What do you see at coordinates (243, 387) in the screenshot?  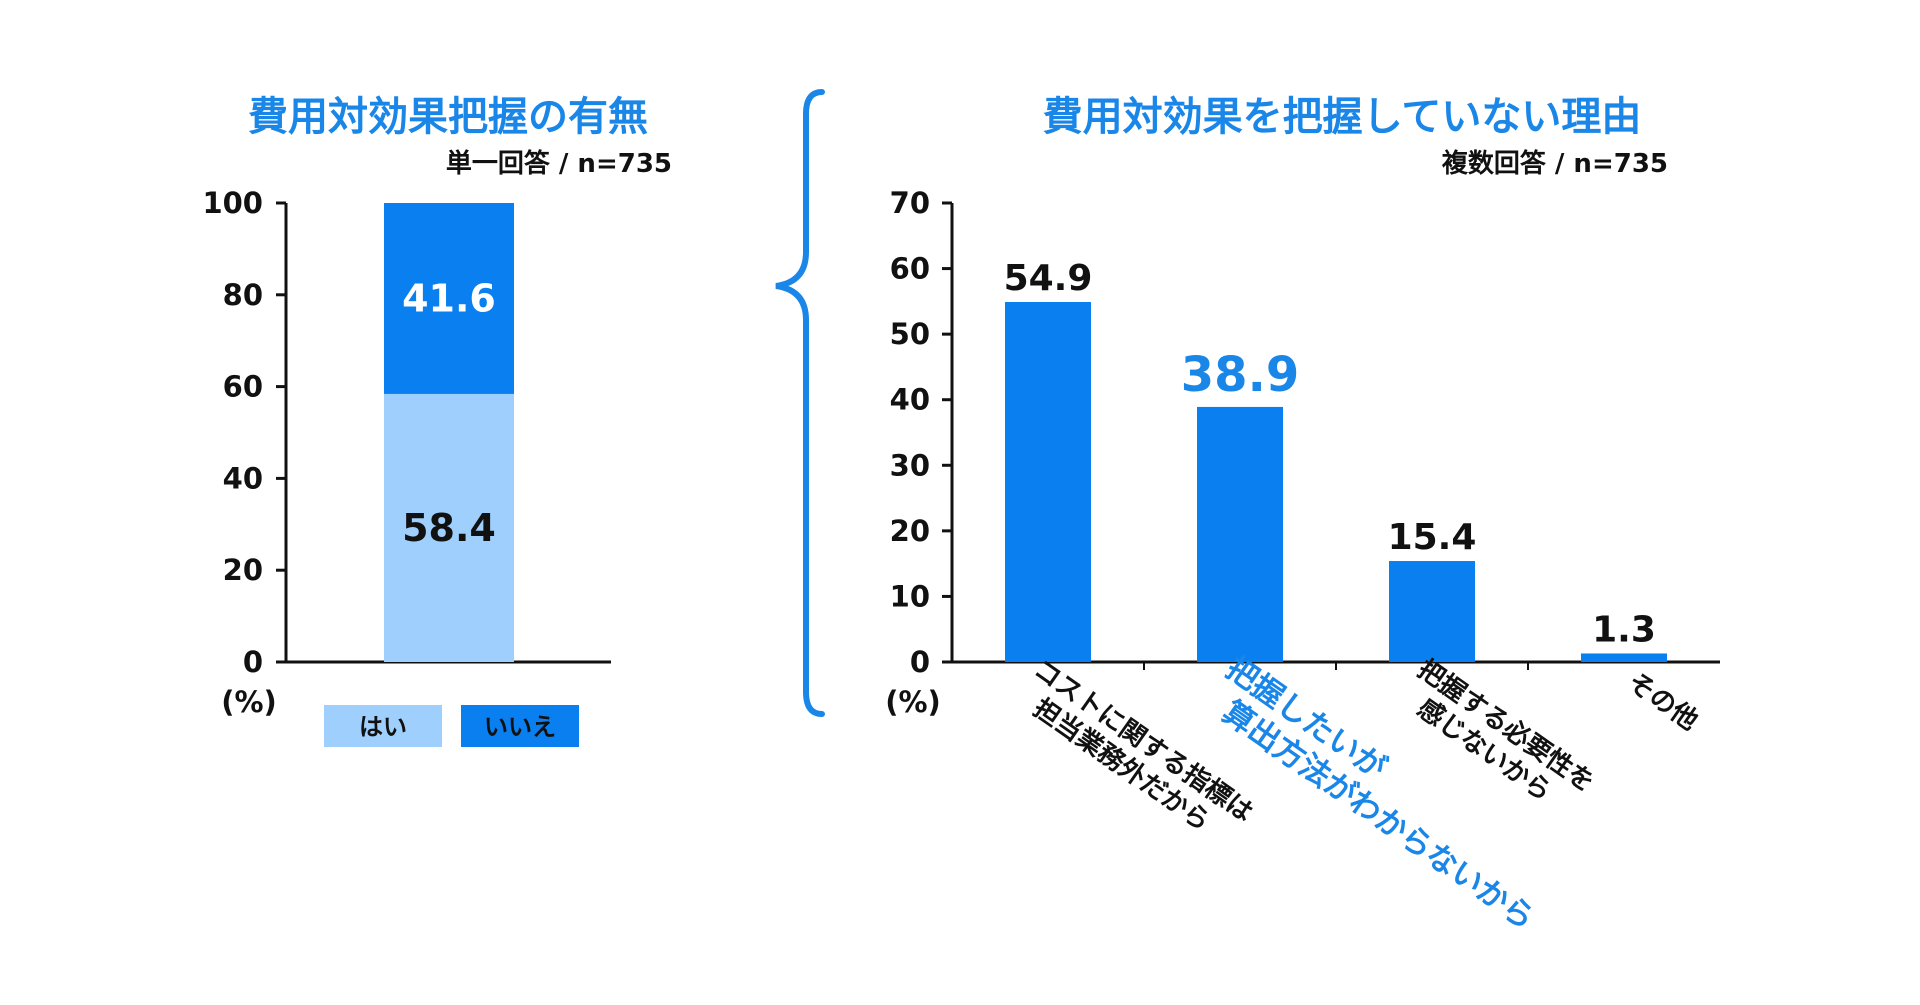 I see `left-y-tick-label: 60` at bounding box center [243, 387].